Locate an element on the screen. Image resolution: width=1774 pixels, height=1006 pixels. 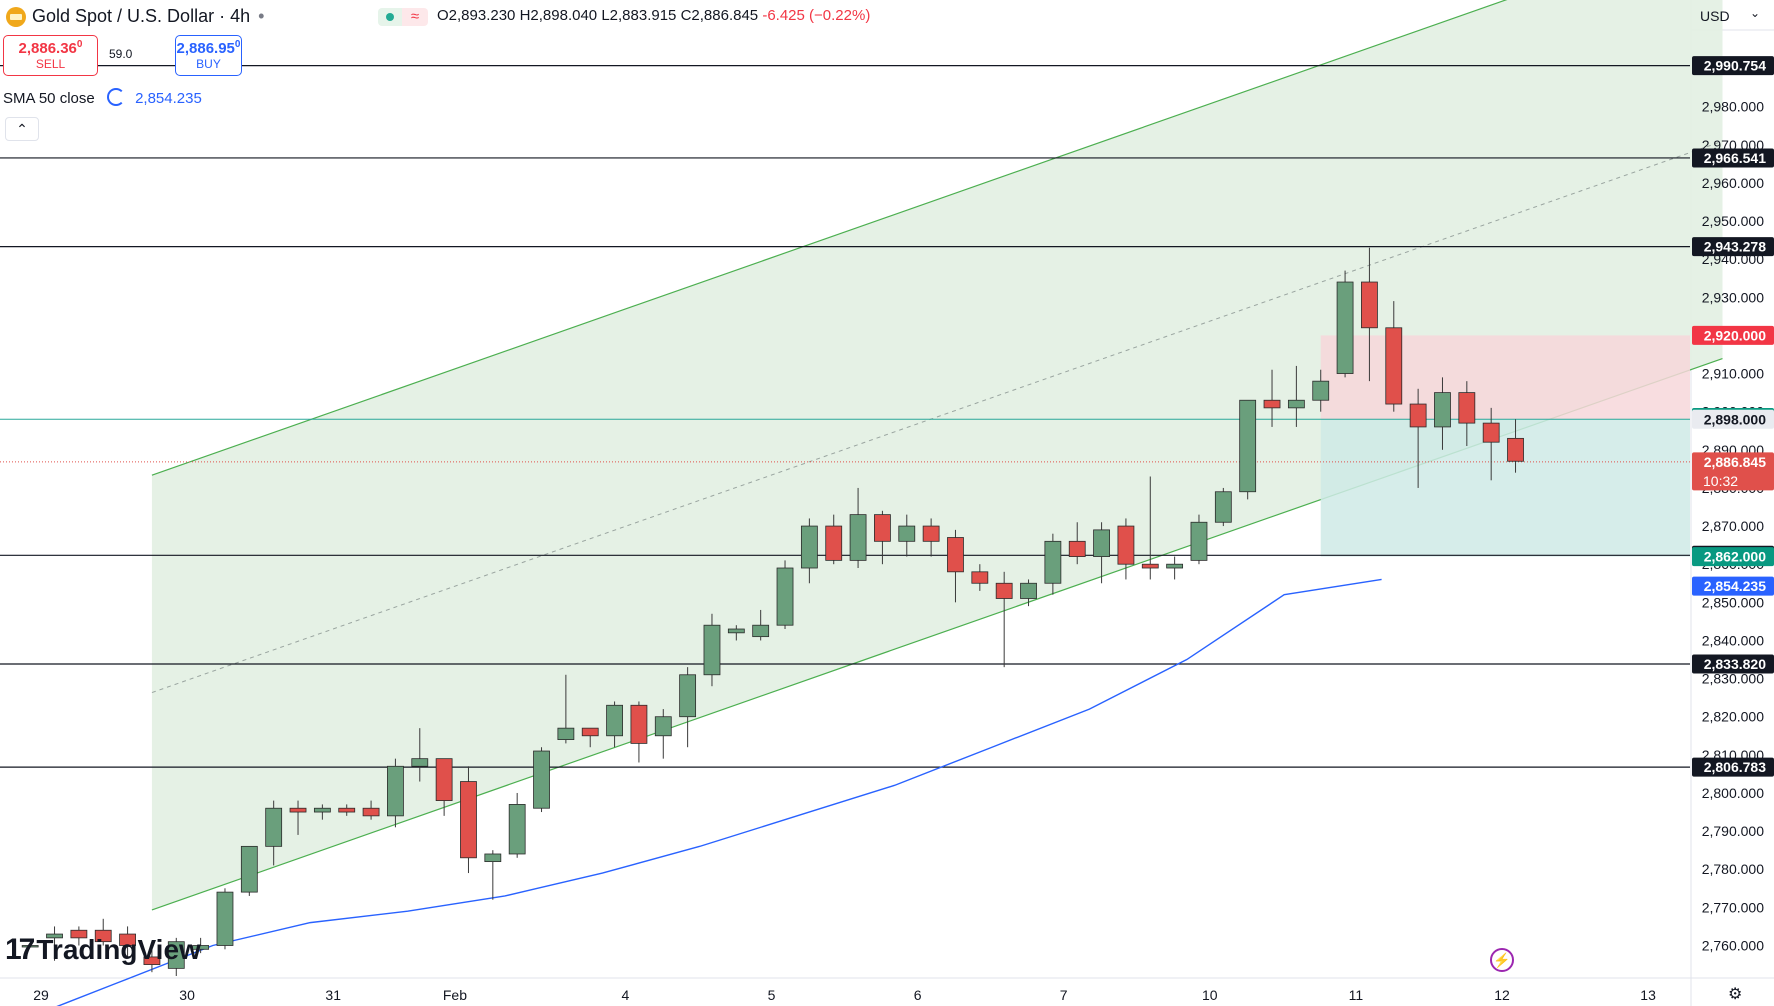
level-price-badge: 2,806.783 is located at coordinates (1735, 767).